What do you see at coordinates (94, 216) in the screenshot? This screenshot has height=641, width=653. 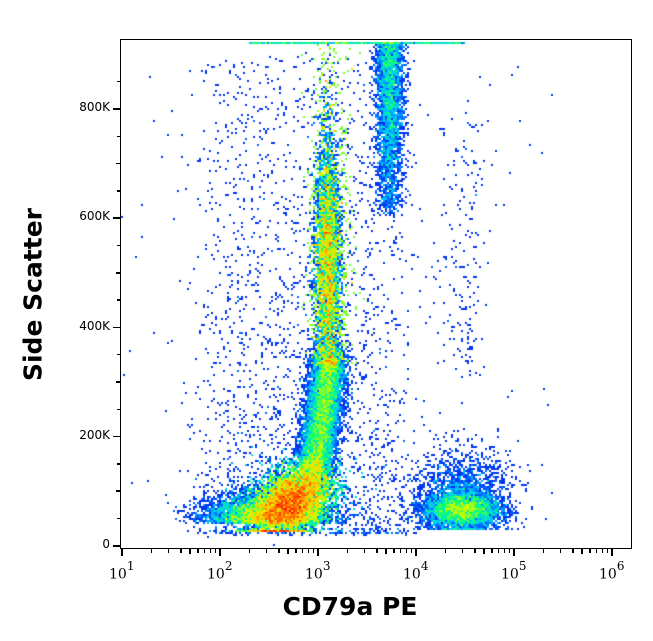 I see `y-tick-label: 600K` at bounding box center [94, 216].